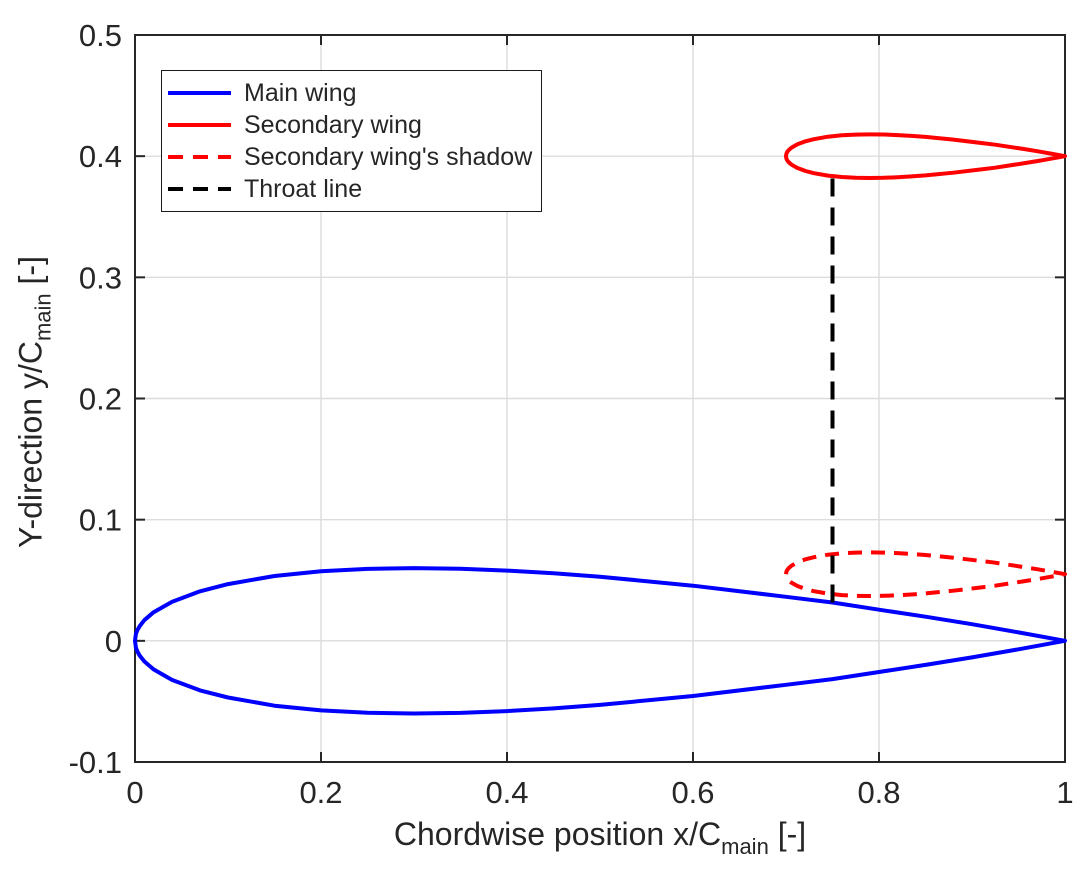 This screenshot has height=872, width=1087. Describe the element at coordinates (600, 641) in the screenshot. I see `series-main-wing` at that location.